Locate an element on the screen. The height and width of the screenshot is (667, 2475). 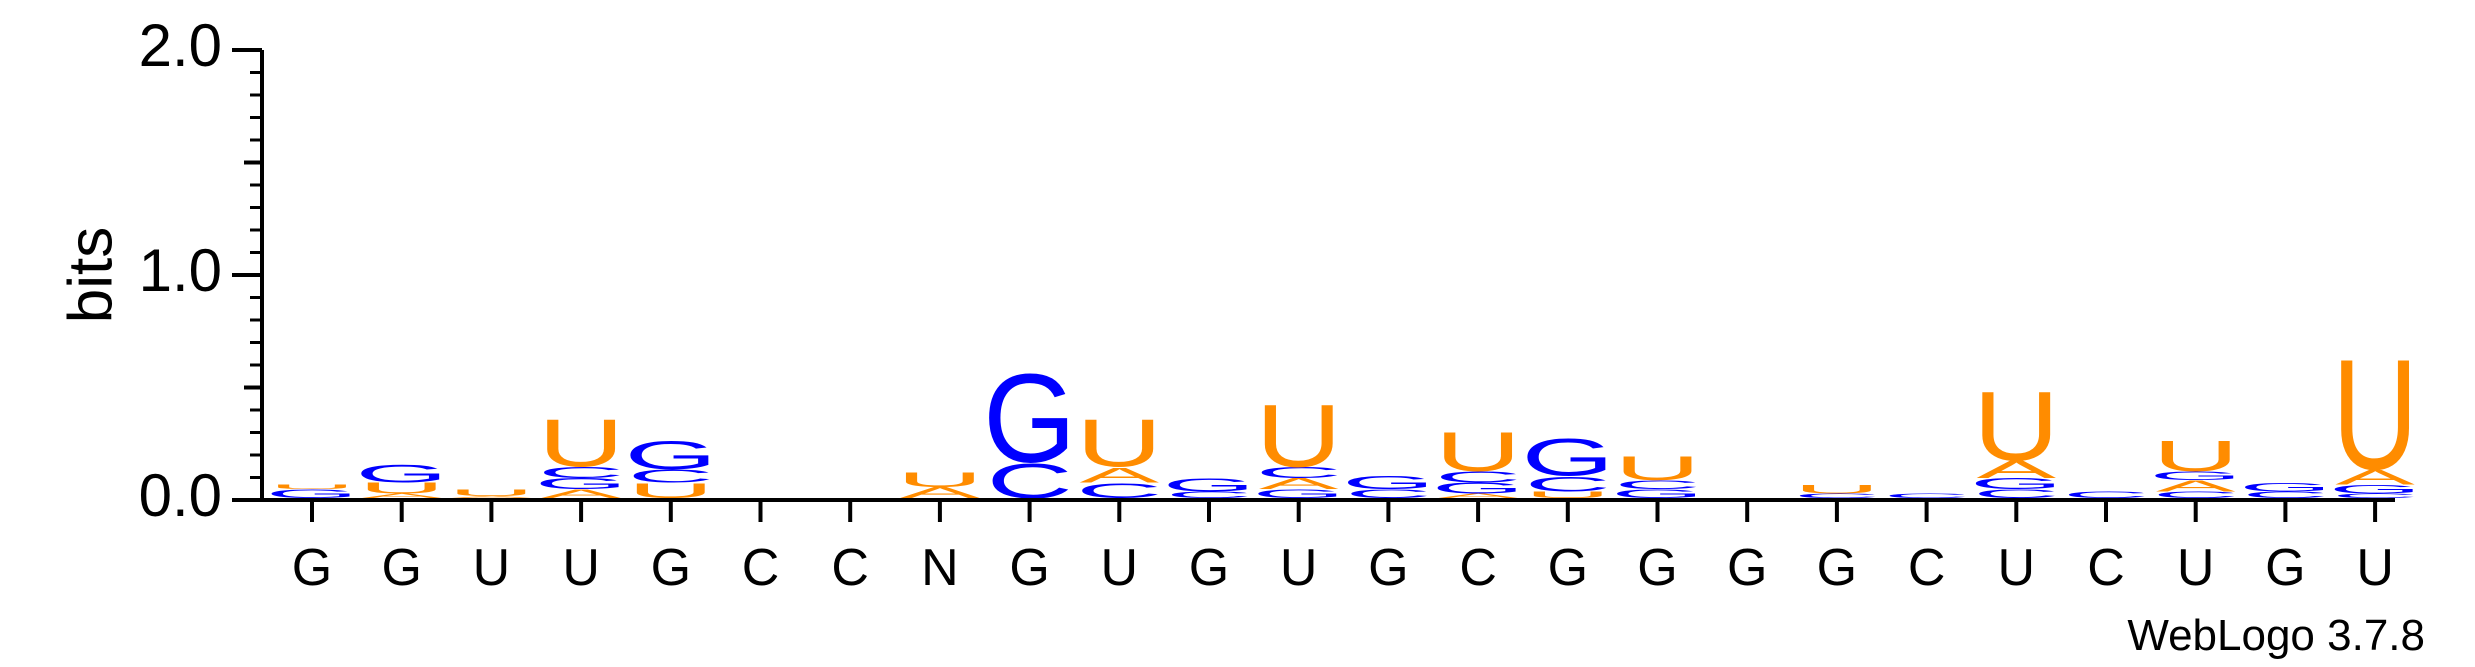
y-tick-label: 0.0 is located at coordinates (180, 495).